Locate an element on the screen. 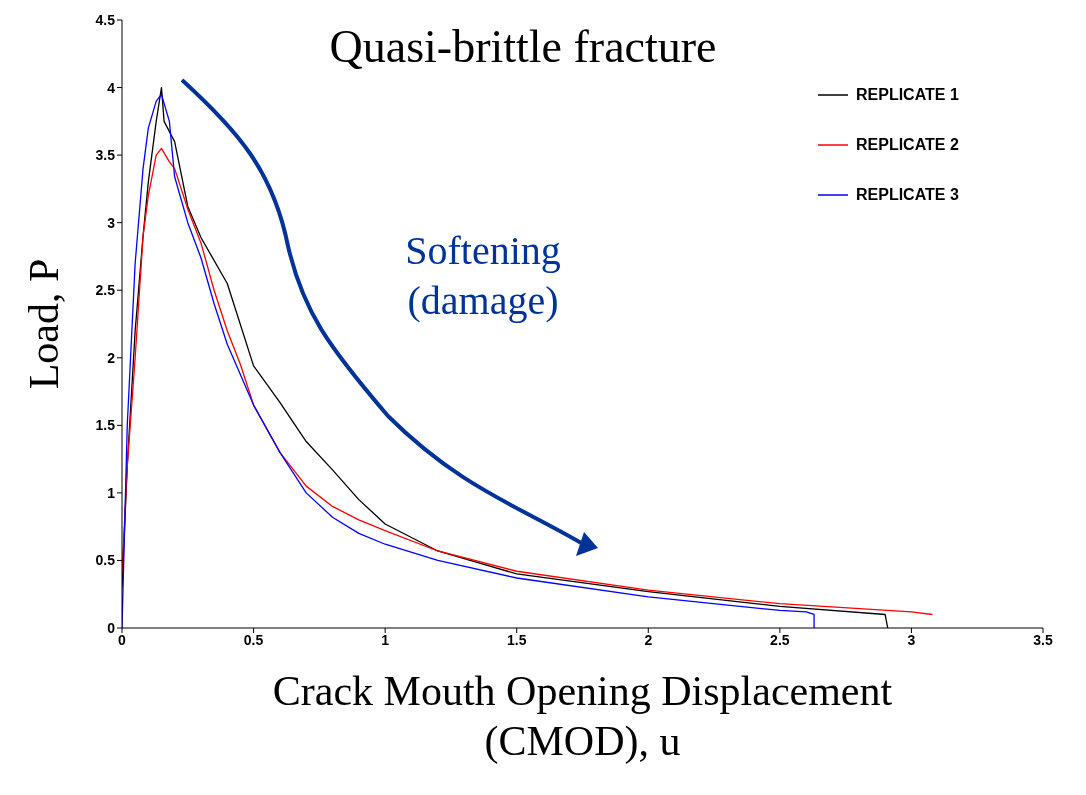 This screenshot has width=1086, height=795. y-tick-label: 2.5 is located at coordinates (105, 290).